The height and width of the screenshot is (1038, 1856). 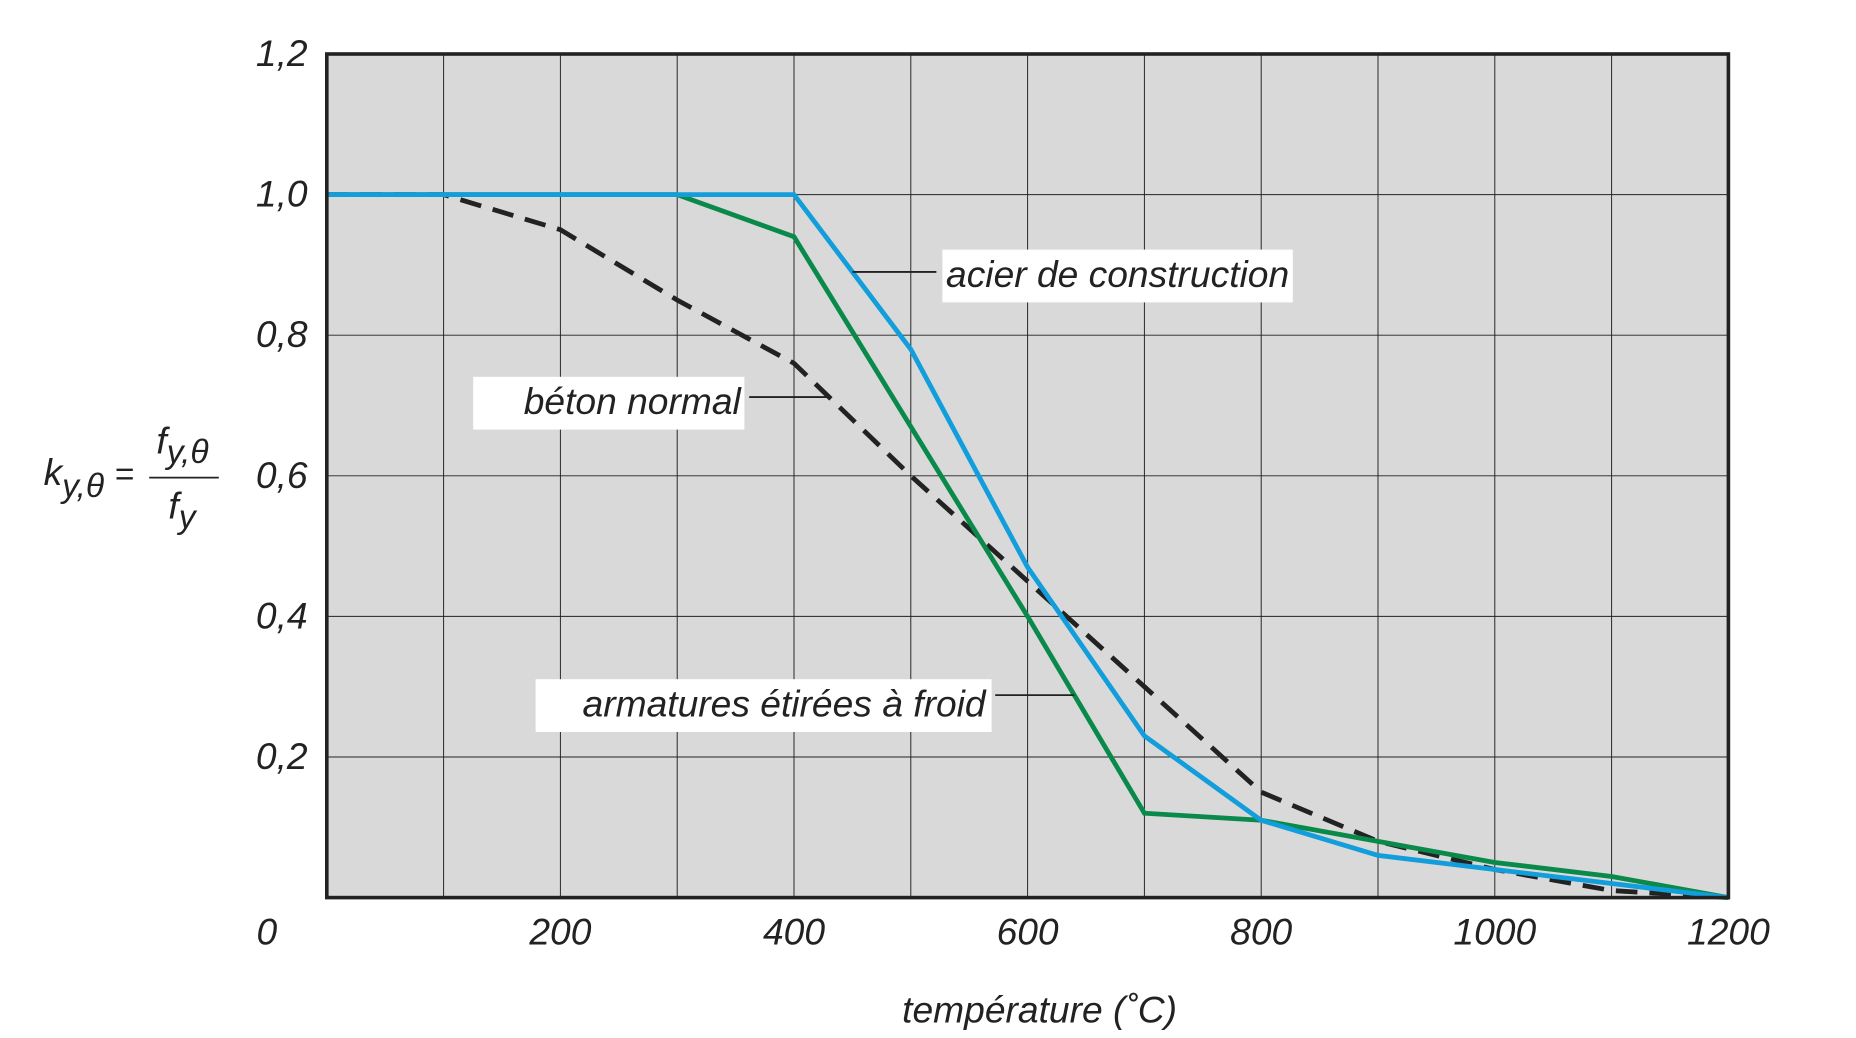 What do you see at coordinates (74, 478) in the screenshot?
I see `svg-text: ky,θ` at bounding box center [74, 478].